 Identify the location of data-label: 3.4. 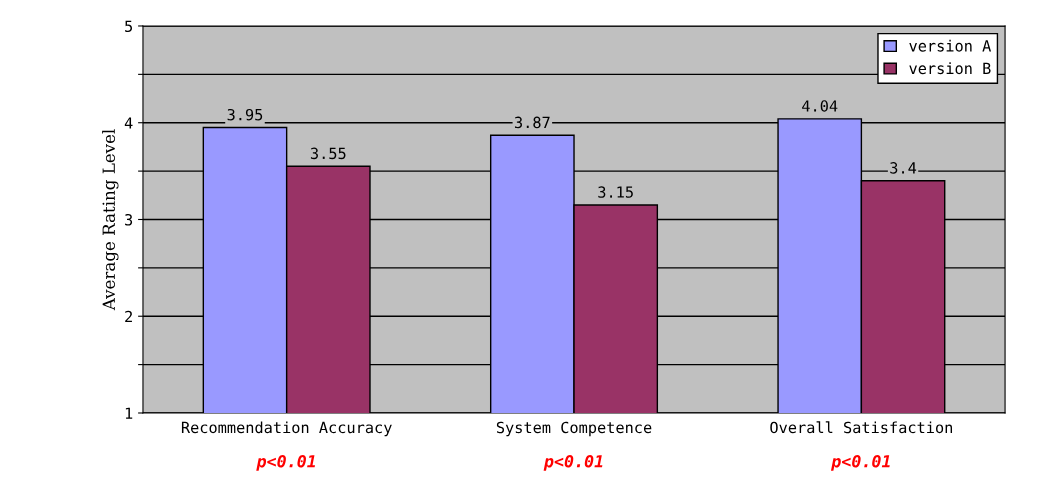
(903, 168).